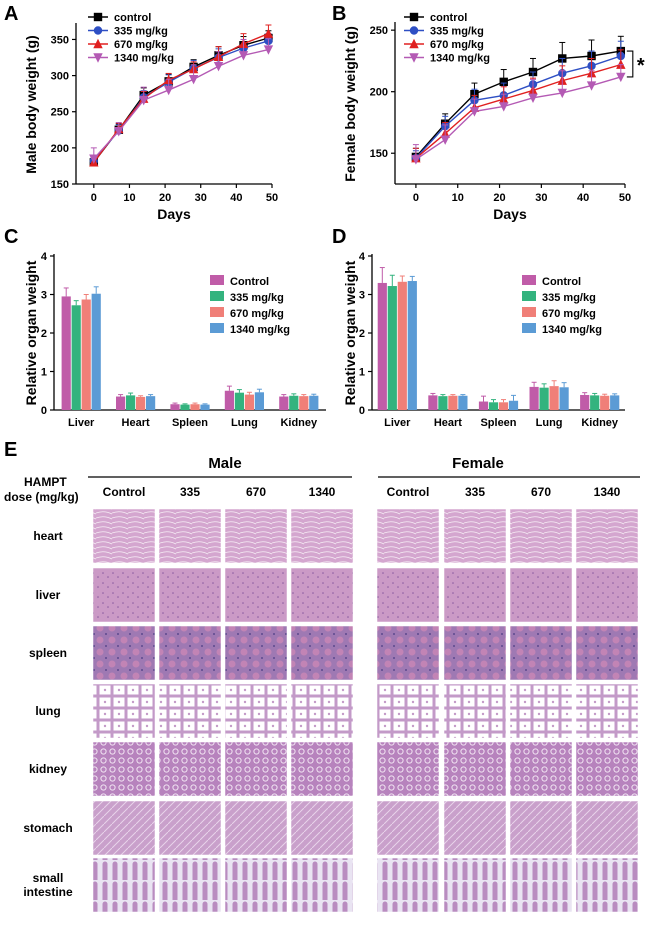  What do you see at coordinates (11, 14) in the screenshot?
I see `panel-letter: A` at bounding box center [11, 14].